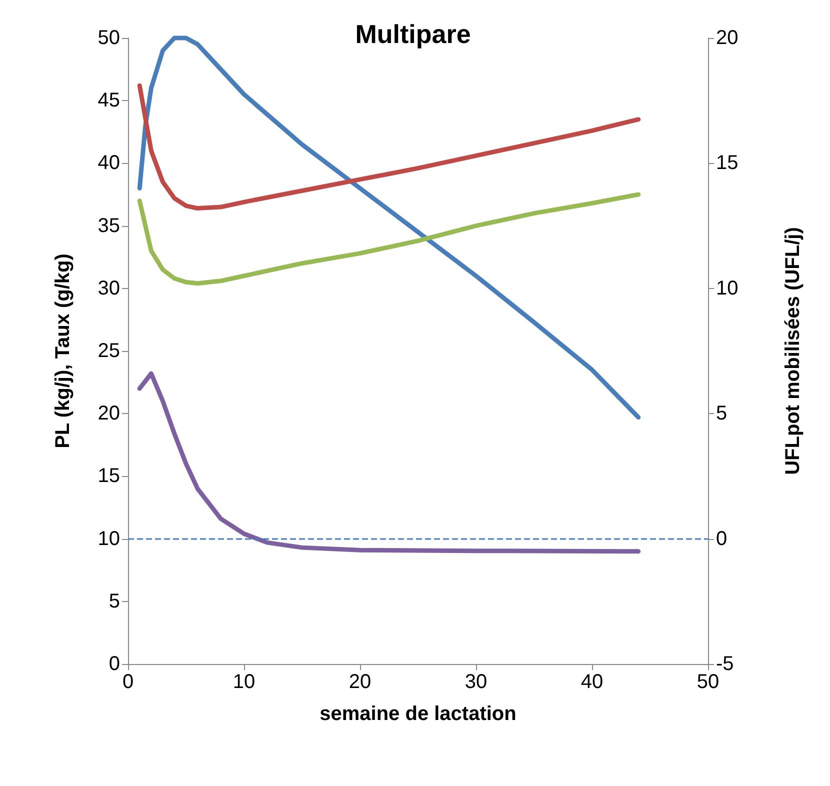 This screenshot has width=830, height=786. I want to click on y-tick-label: 5, so click(114, 601).